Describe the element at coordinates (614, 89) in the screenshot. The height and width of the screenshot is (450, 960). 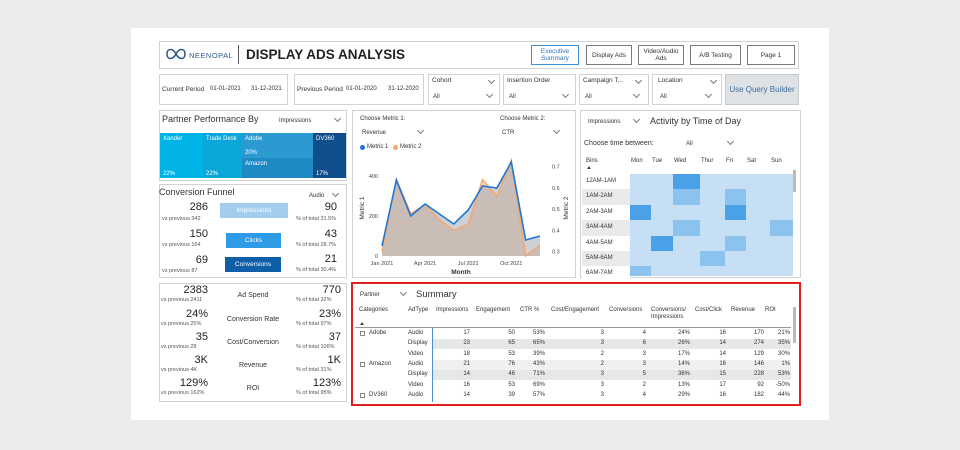
I see `campaign-type-filter` at that location.